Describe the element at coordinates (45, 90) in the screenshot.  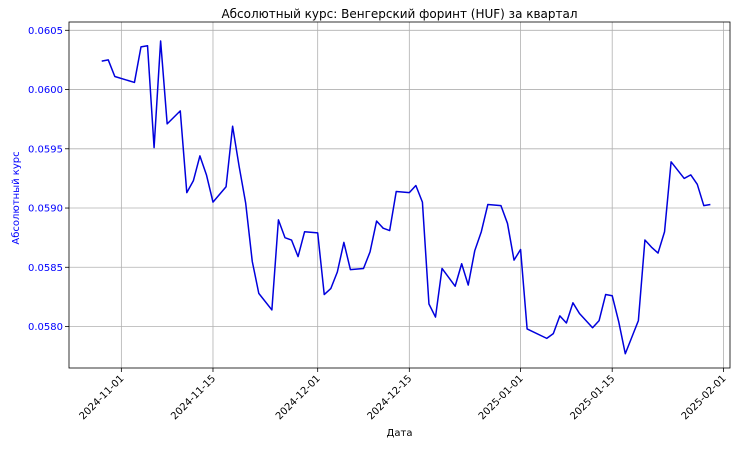
I see `y-tick-label: 0.0600` at that location.